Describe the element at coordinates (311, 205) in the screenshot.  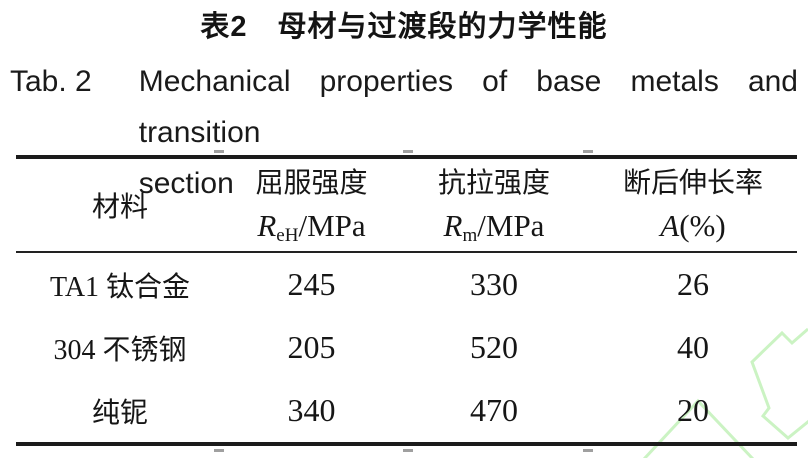
I see `header-yield-strength: 屈服强度 ReH/MPa` at that location.